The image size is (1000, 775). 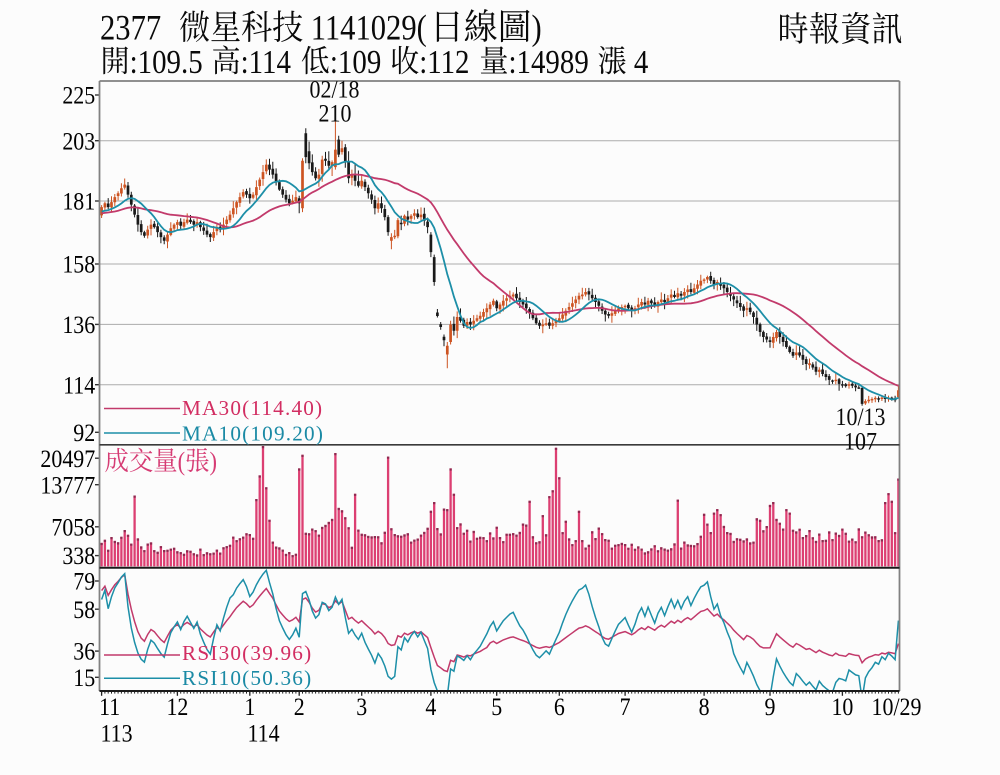 I want to click on svg-text: 15, so click(x=84, y=678).